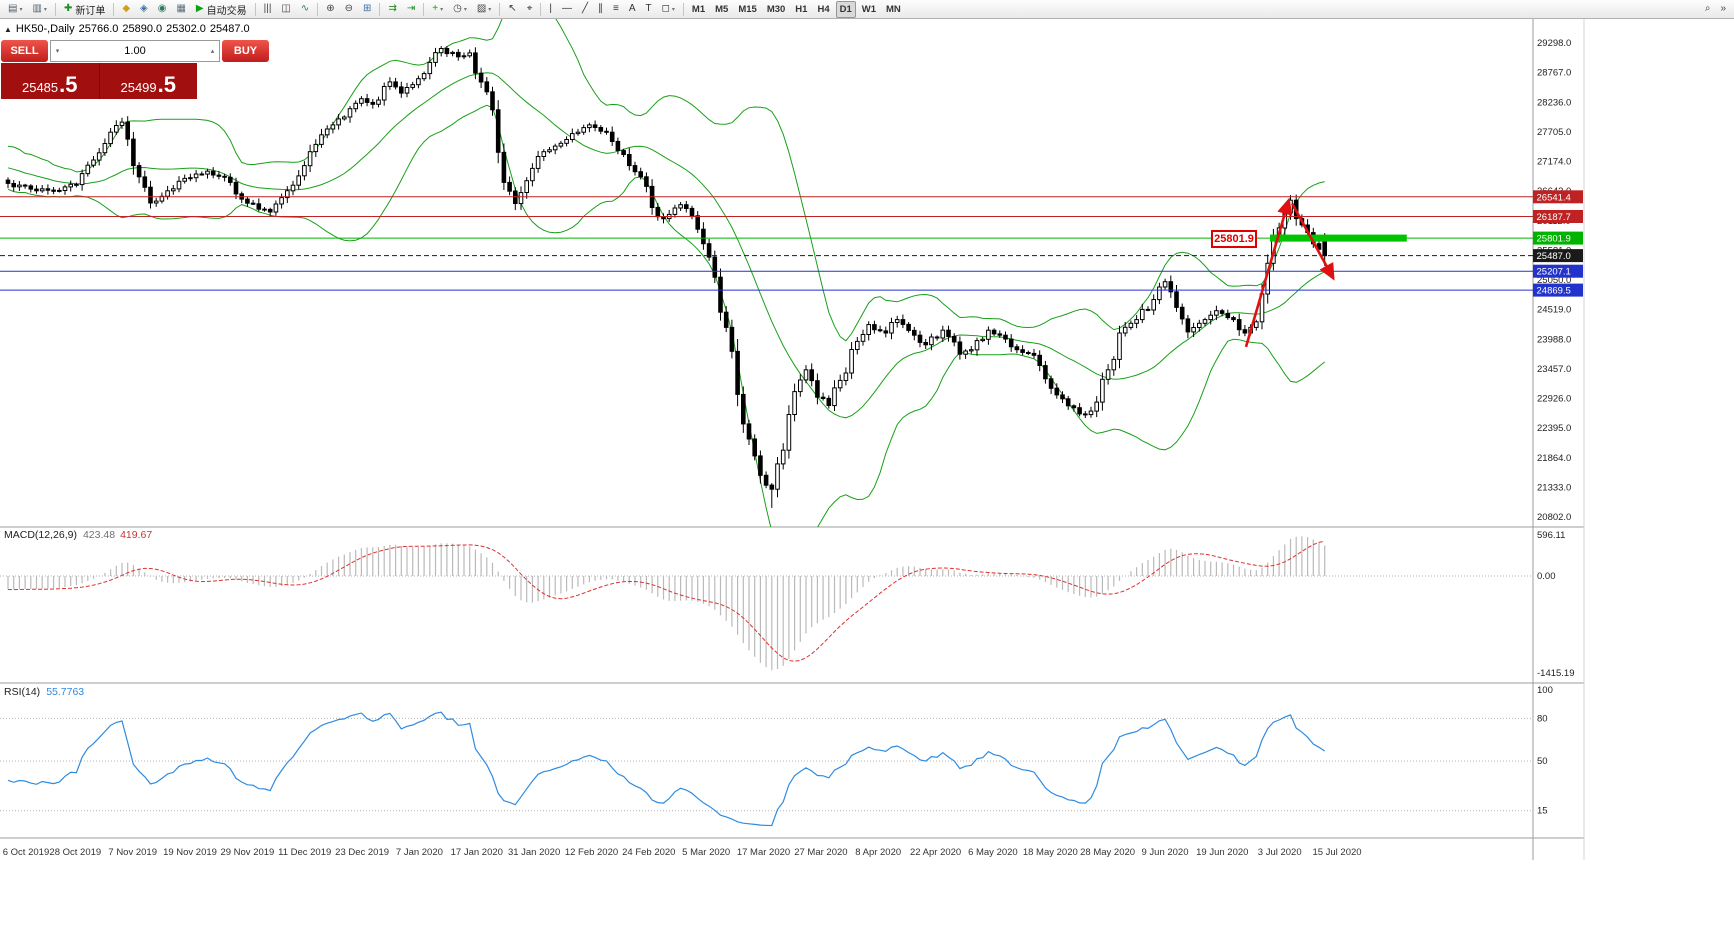  I want to click on candlestick-chart-button: ◫, so click(285, 9).